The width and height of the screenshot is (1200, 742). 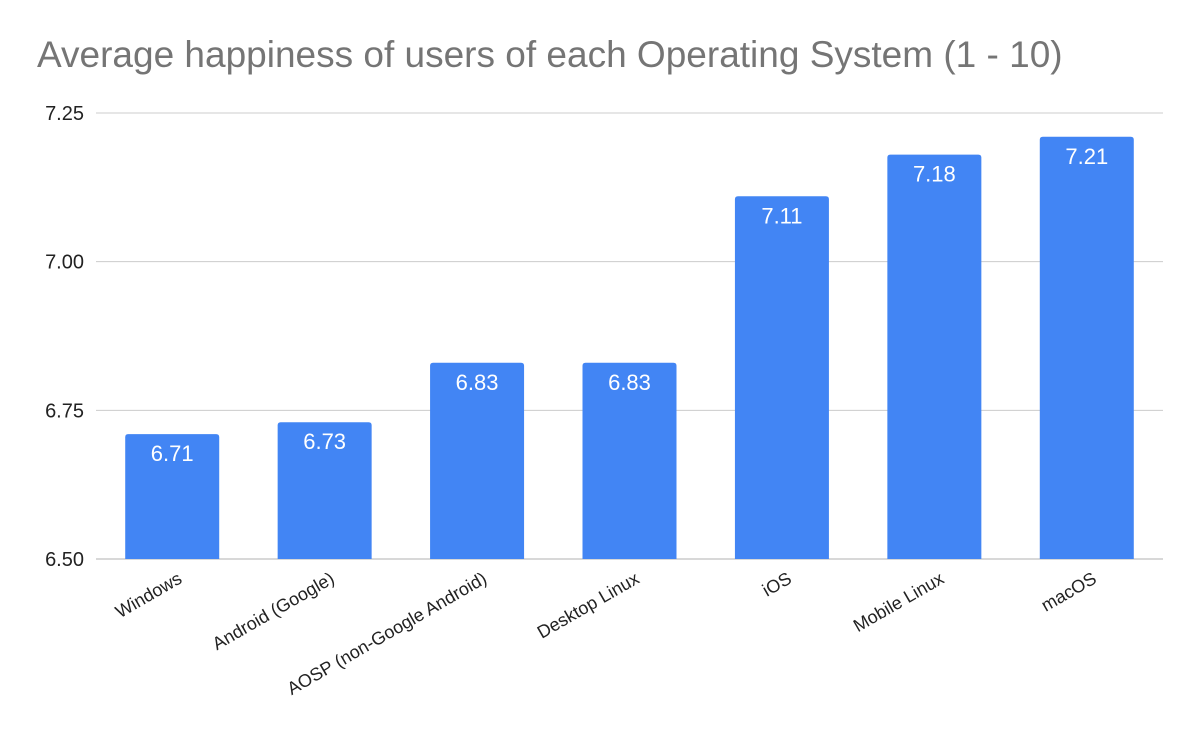 What do you see at coordinates (899, 602) in the screenshot?
I see `x-category-label: Mobile Linux` at bounding box center [899, 602].